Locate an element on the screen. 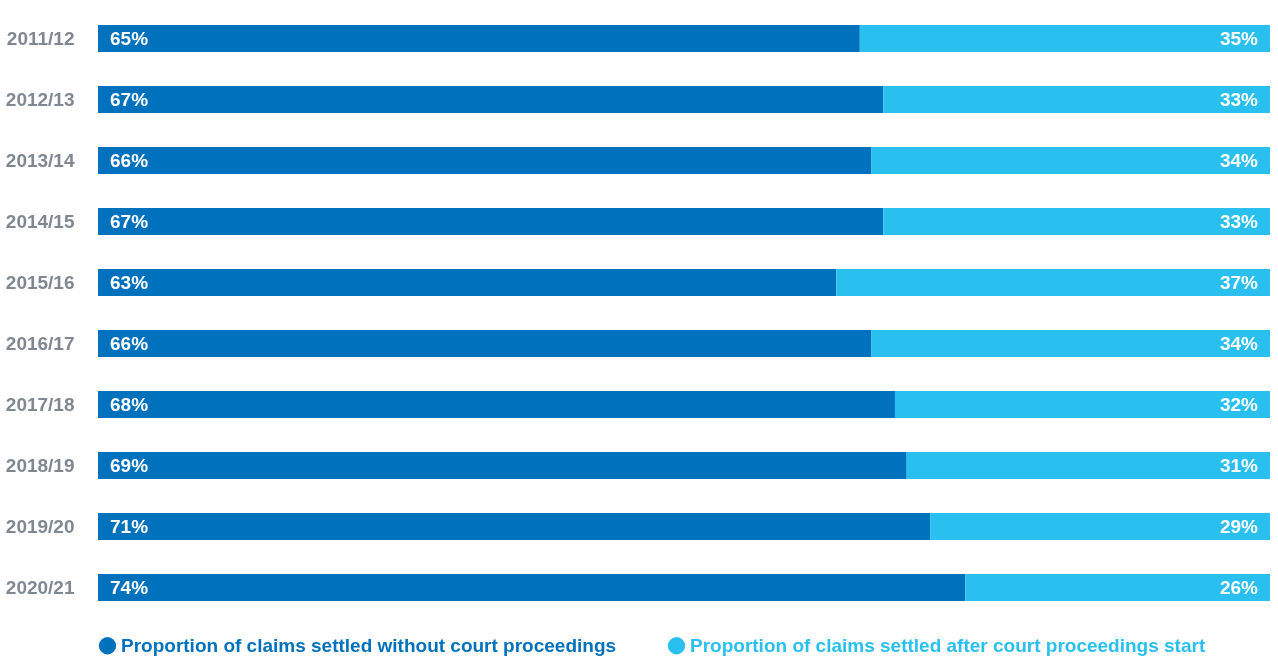  data-label: 74% is located at coordinates (129, 587).